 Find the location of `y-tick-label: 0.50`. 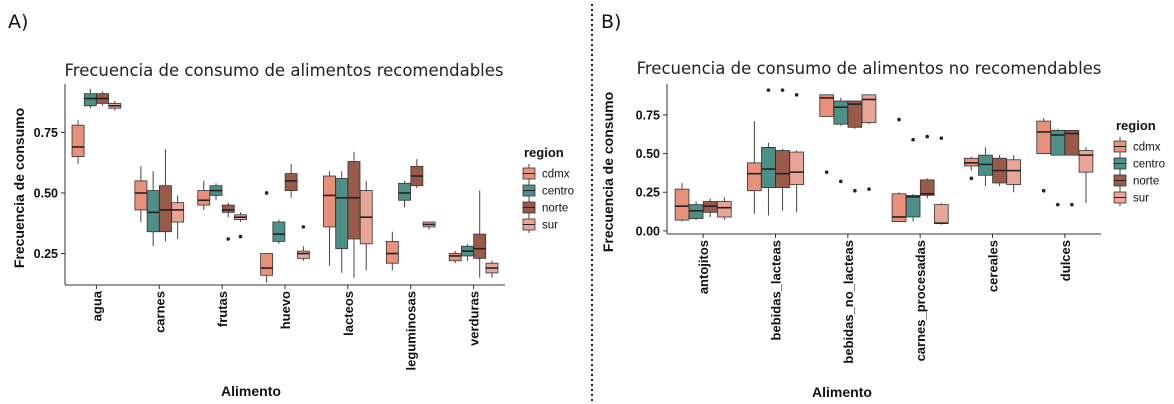

y-tick-label: 0.50 is located at coordinates (46, 193).